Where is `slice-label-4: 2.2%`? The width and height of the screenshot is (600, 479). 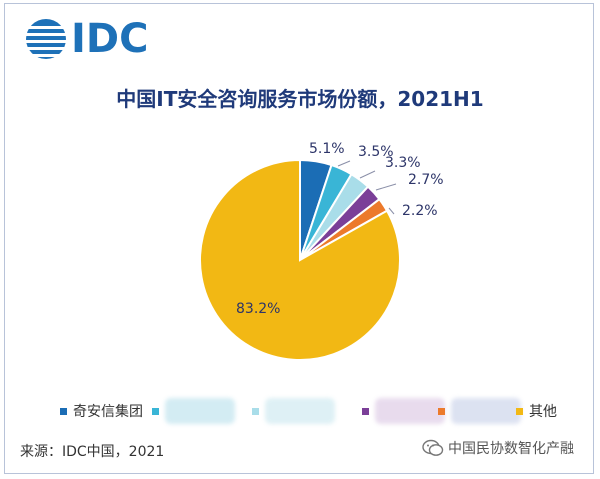
slice-label-4: 2.2% is located at coordinates (420, 211).